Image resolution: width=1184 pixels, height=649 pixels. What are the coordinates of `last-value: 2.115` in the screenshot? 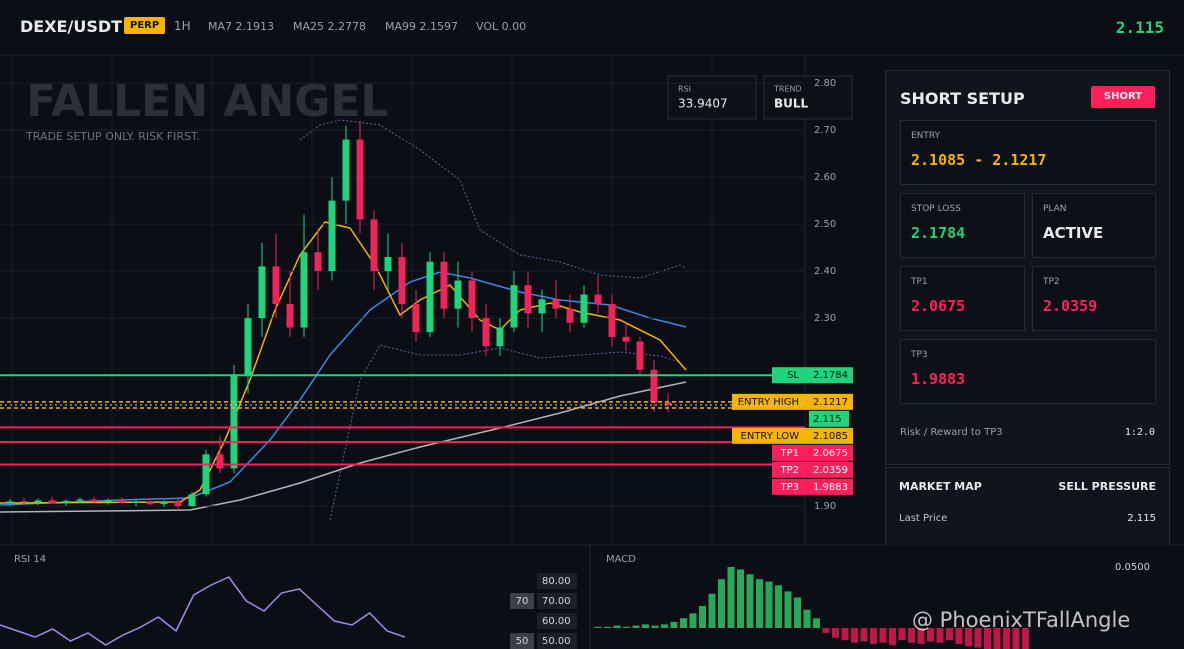 It's located at (1141, 518).